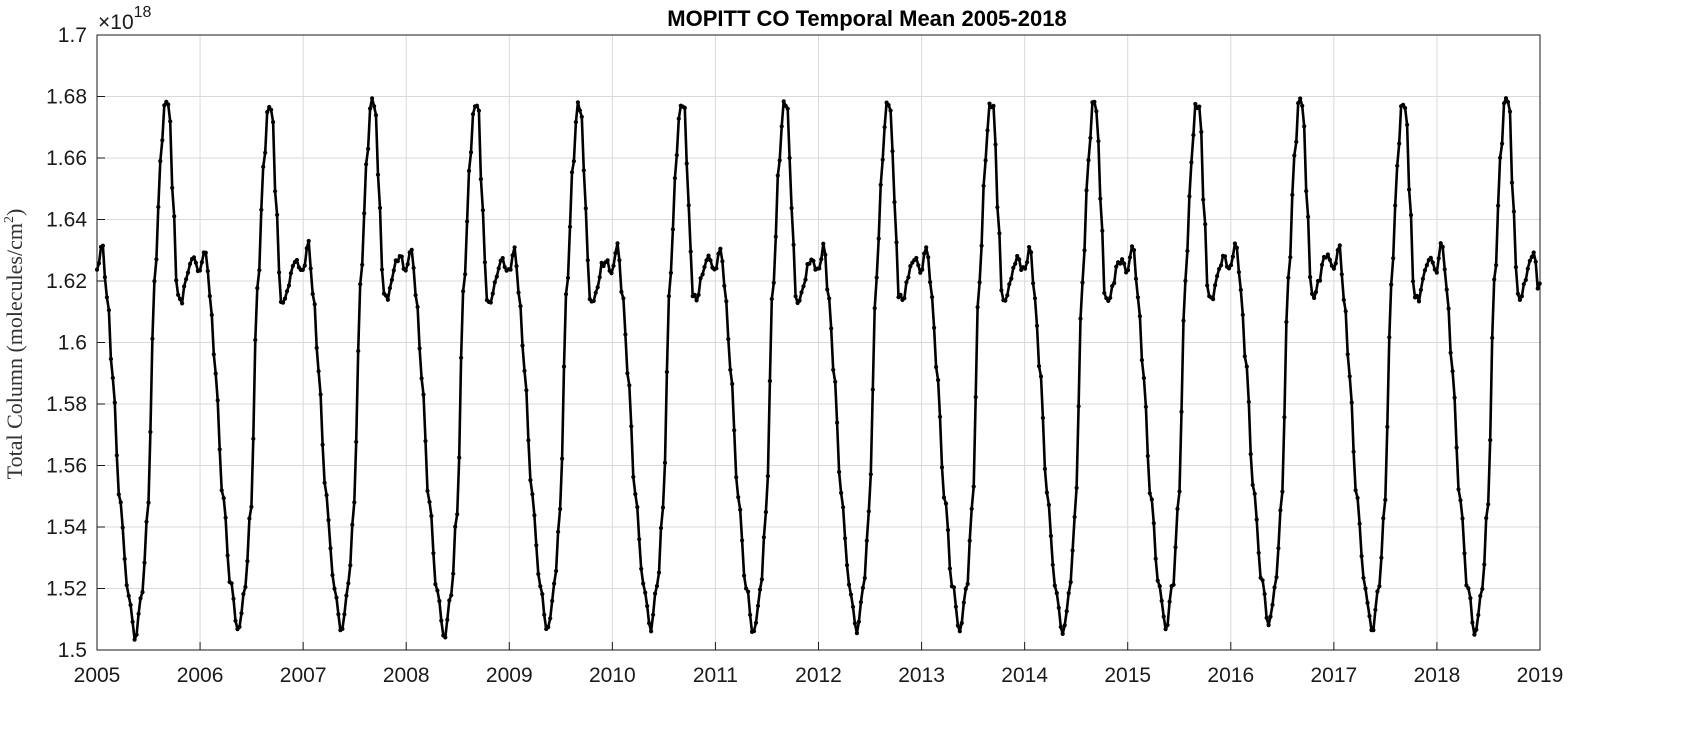  I want to click on x-tick-label: 2014, so click(1024, 675).